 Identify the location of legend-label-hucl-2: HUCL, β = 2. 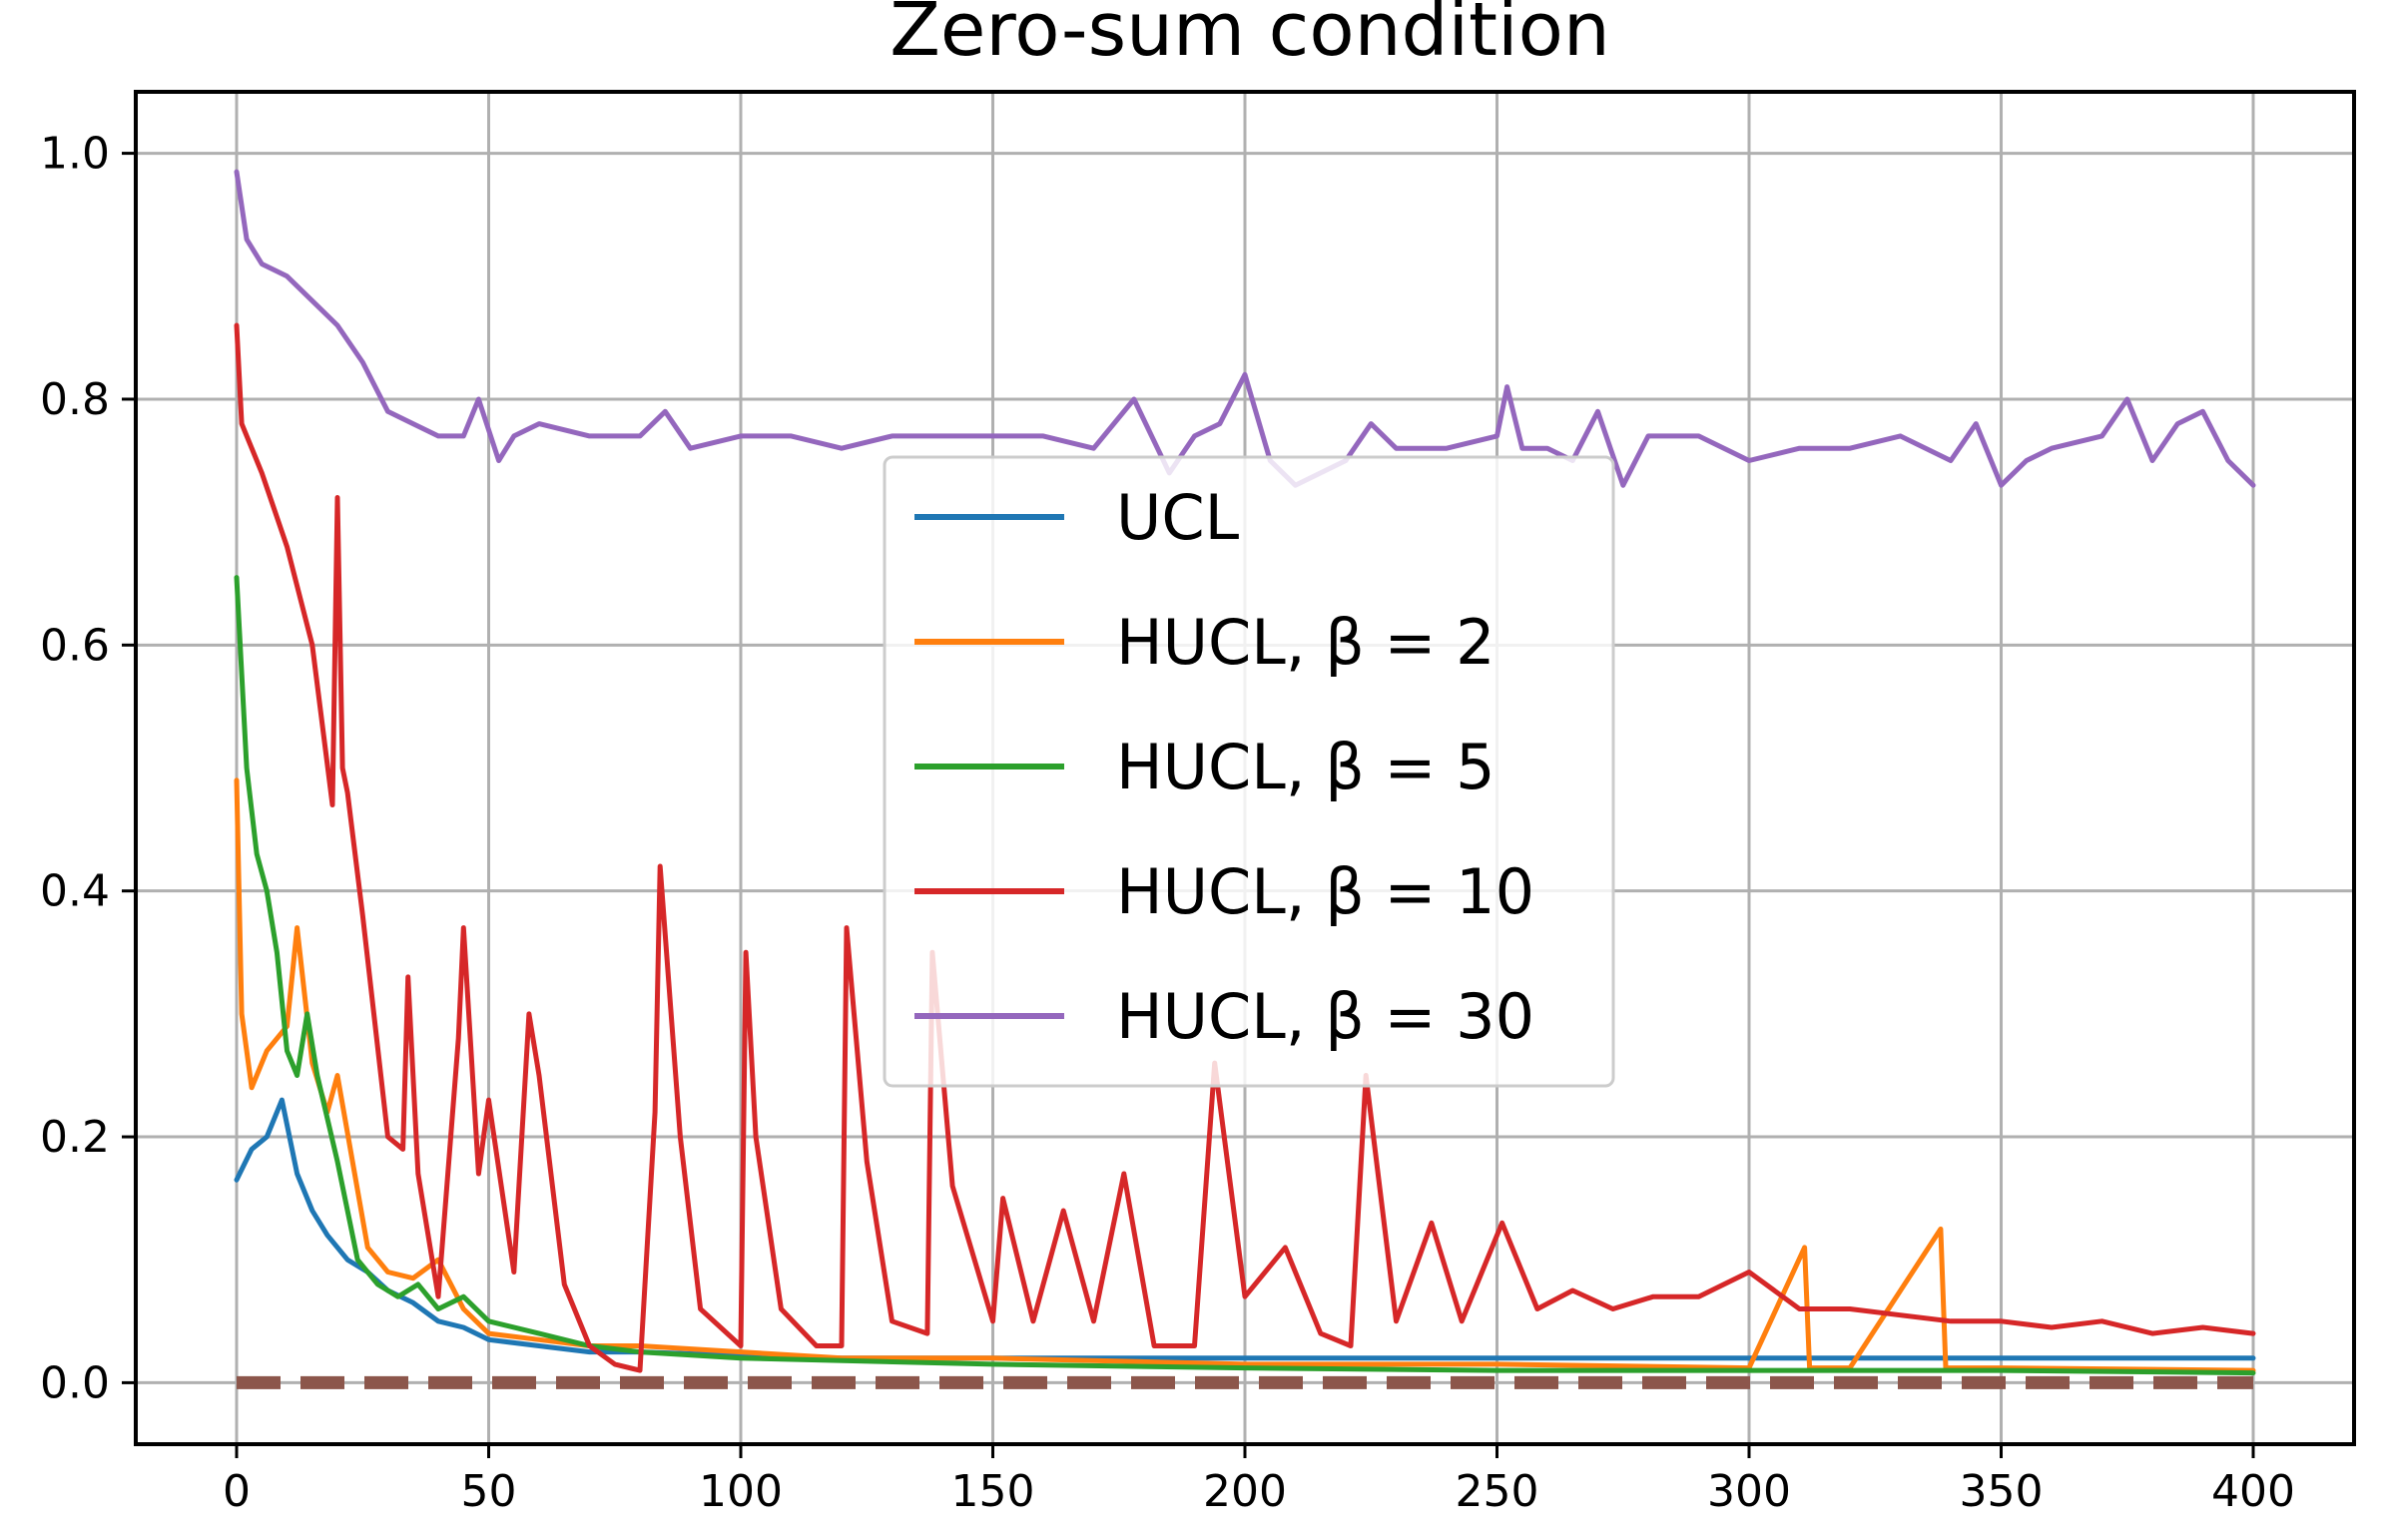
(1306, 642).